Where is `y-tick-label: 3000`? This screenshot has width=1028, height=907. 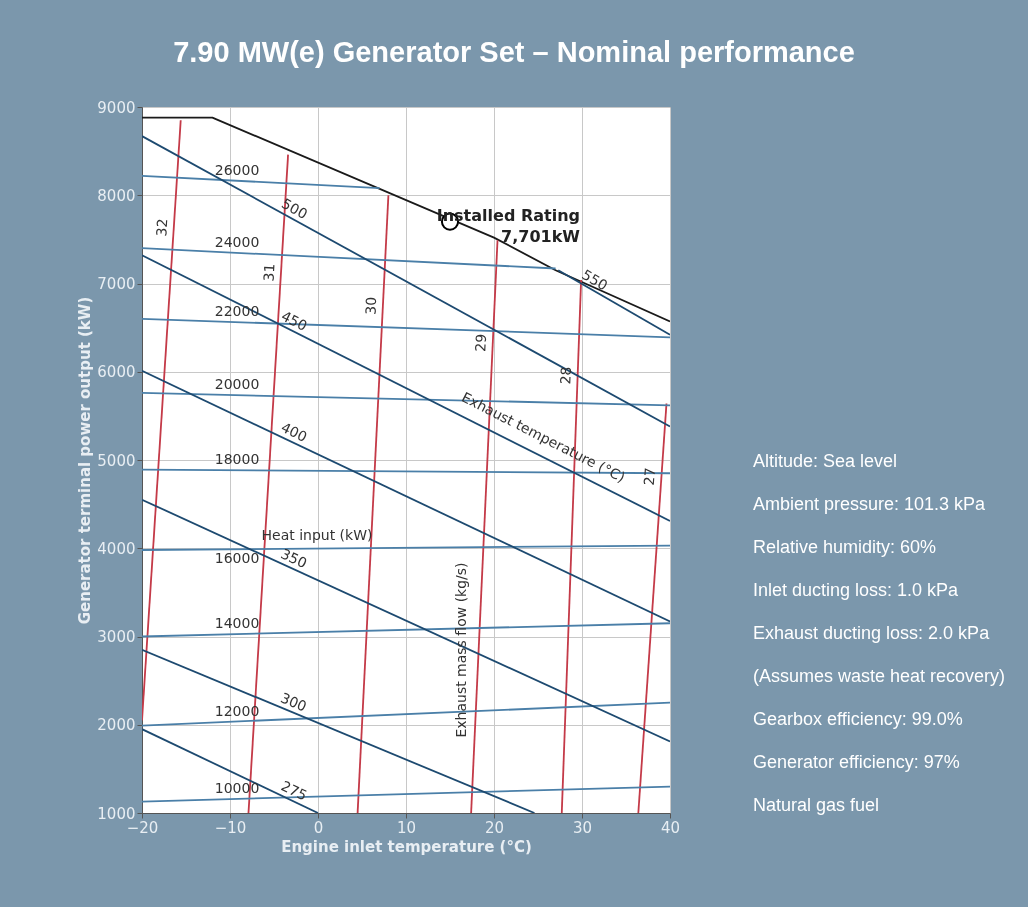 y-tick-label: 3000 is located at coordinates (116, 637).